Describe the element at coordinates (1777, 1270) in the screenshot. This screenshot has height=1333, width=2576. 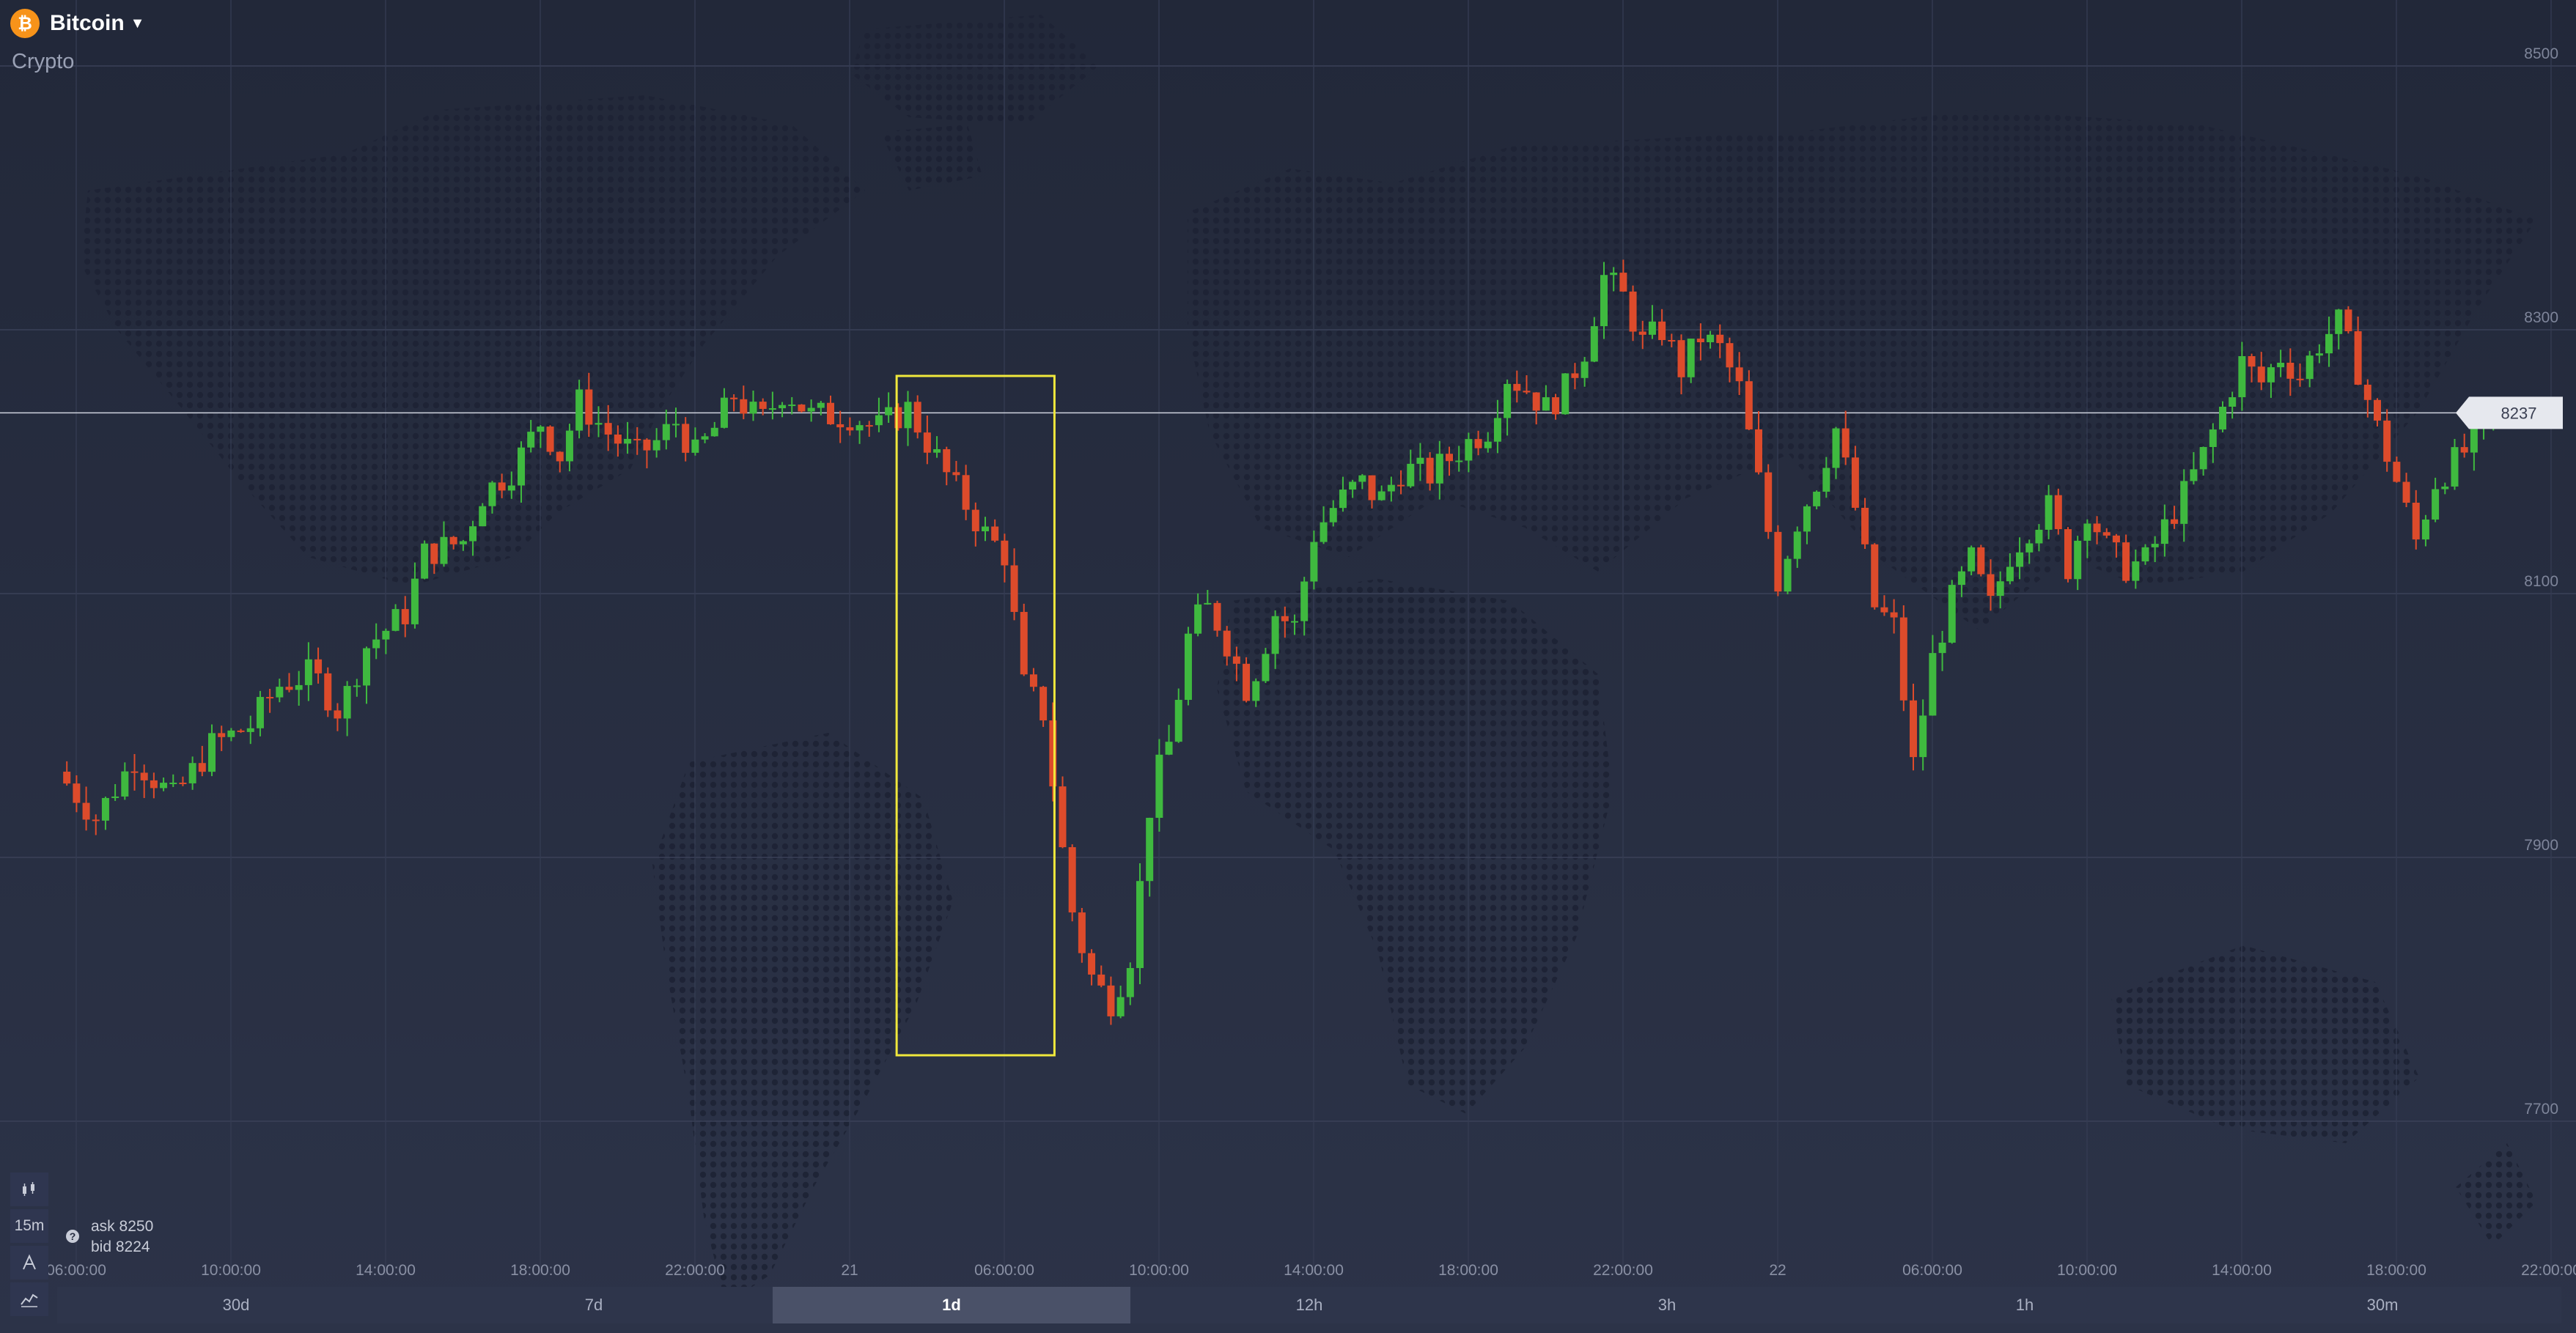
I see `x-tick-label: 22` at that location.